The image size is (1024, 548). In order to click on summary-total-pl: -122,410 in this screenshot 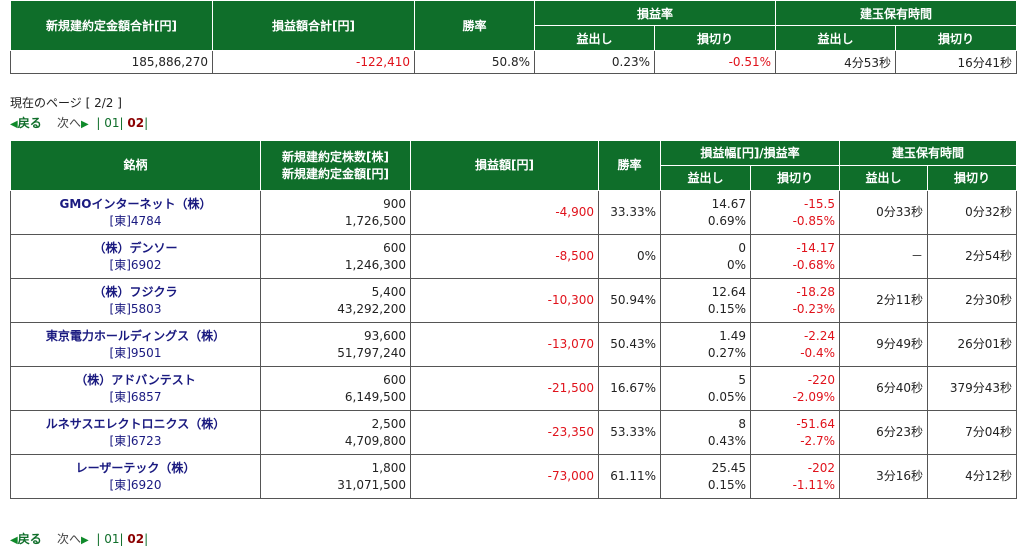, I will do `click(313, 62)`.